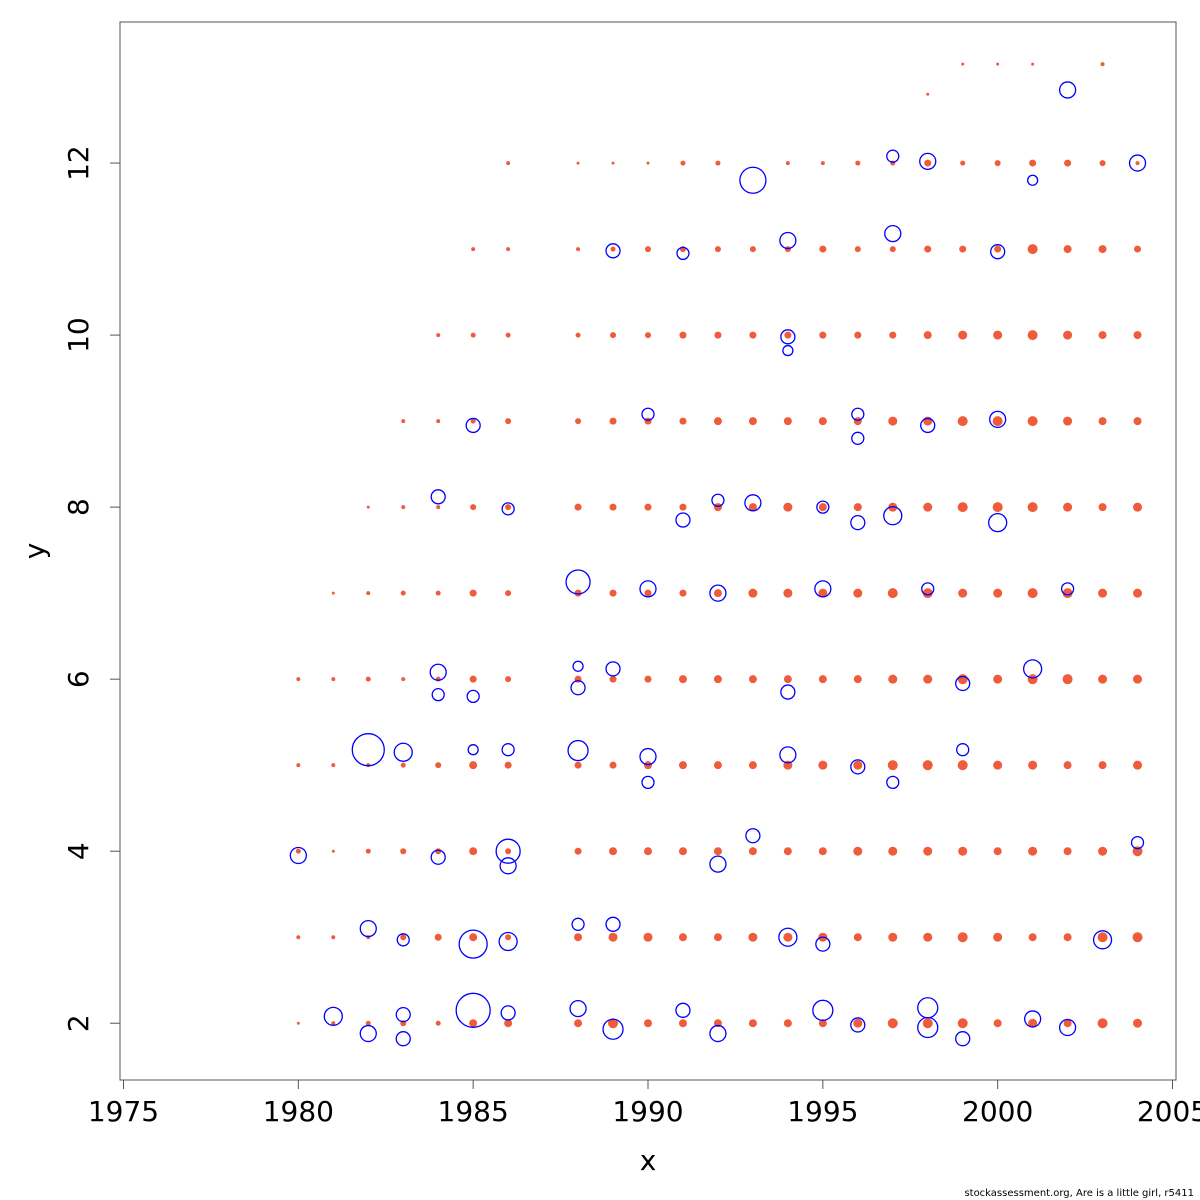  What do you see at coordinates (1168, 1111) in the screenshot?
I see `x-tick-label: 2005` at bounding box center [1168, 1111].